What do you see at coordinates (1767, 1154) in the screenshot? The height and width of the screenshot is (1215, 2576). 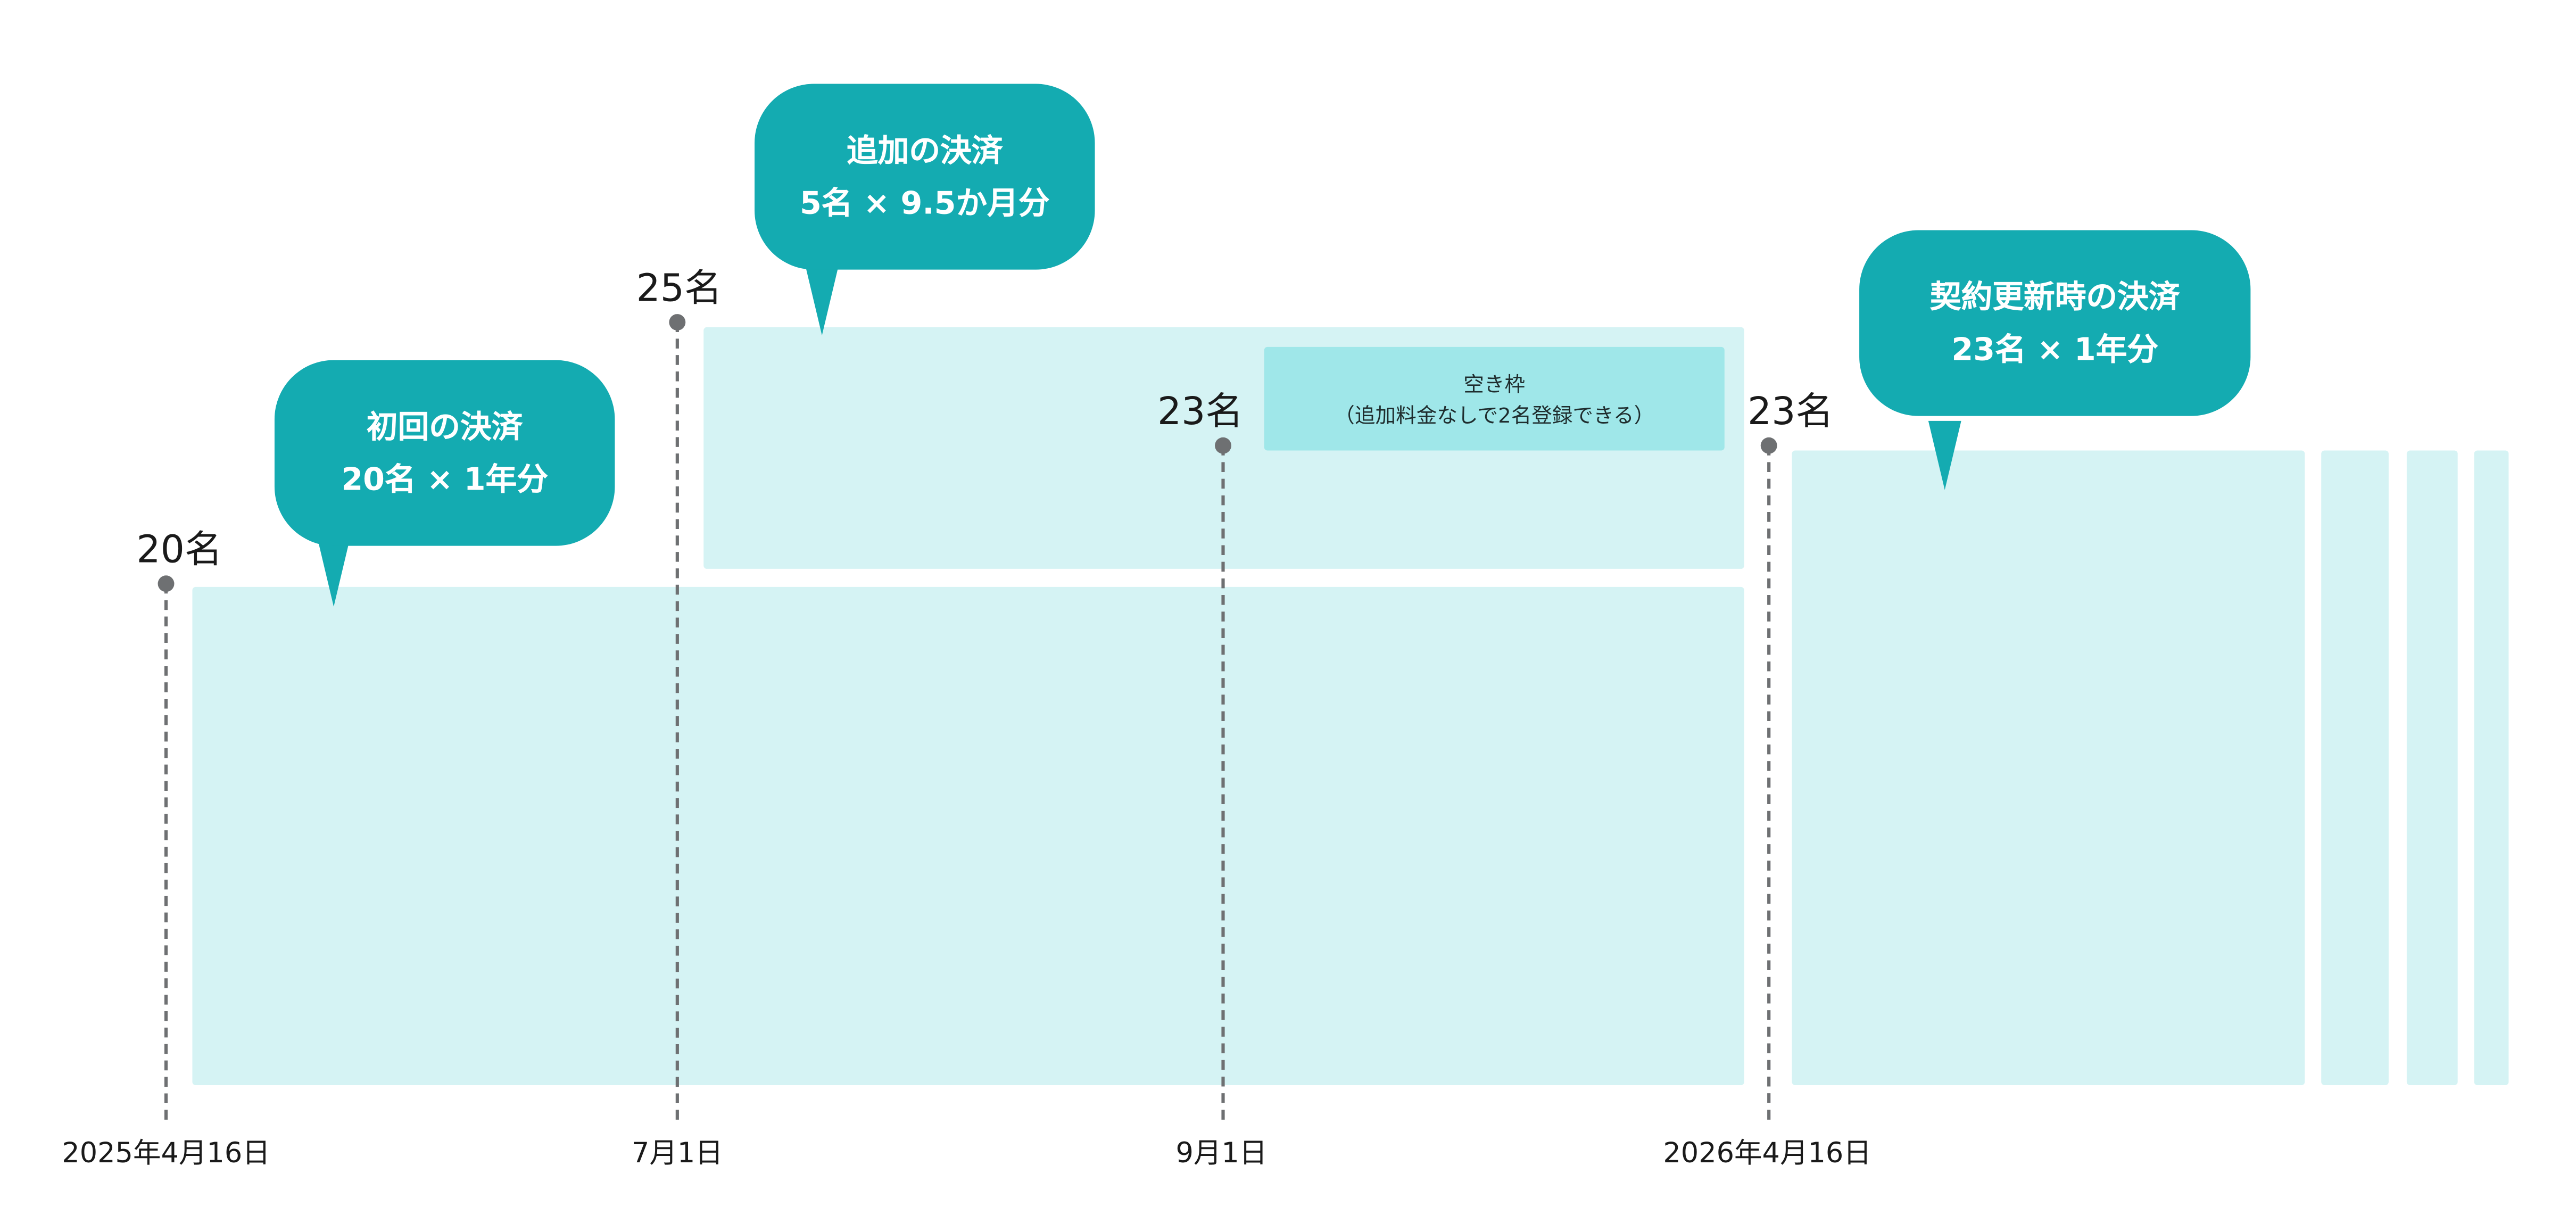 I see `date-label: 2026年4月16日` at bounding box center [1767, 1154].